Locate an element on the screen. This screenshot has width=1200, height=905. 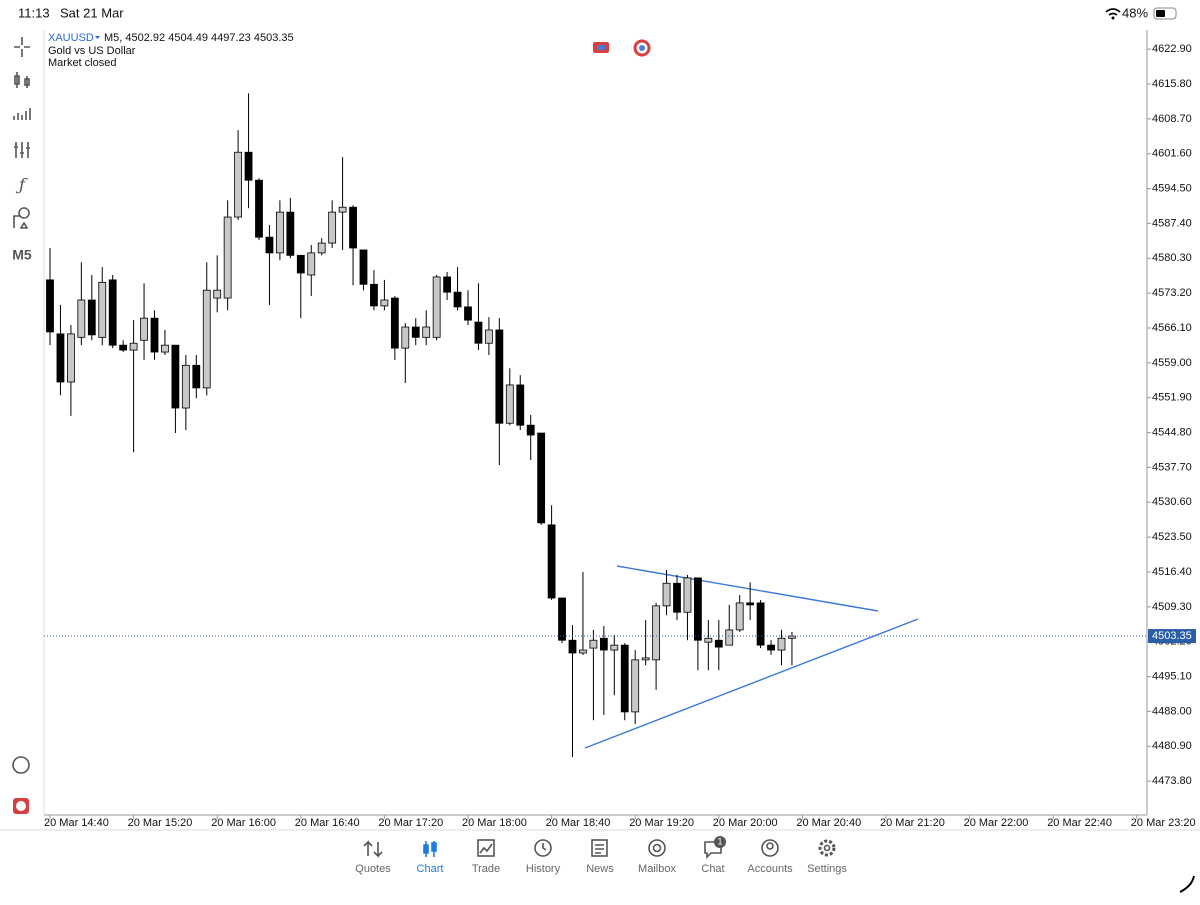
x-tick-label: 20 Mar 17:20 is located at coordinates (410, 823).